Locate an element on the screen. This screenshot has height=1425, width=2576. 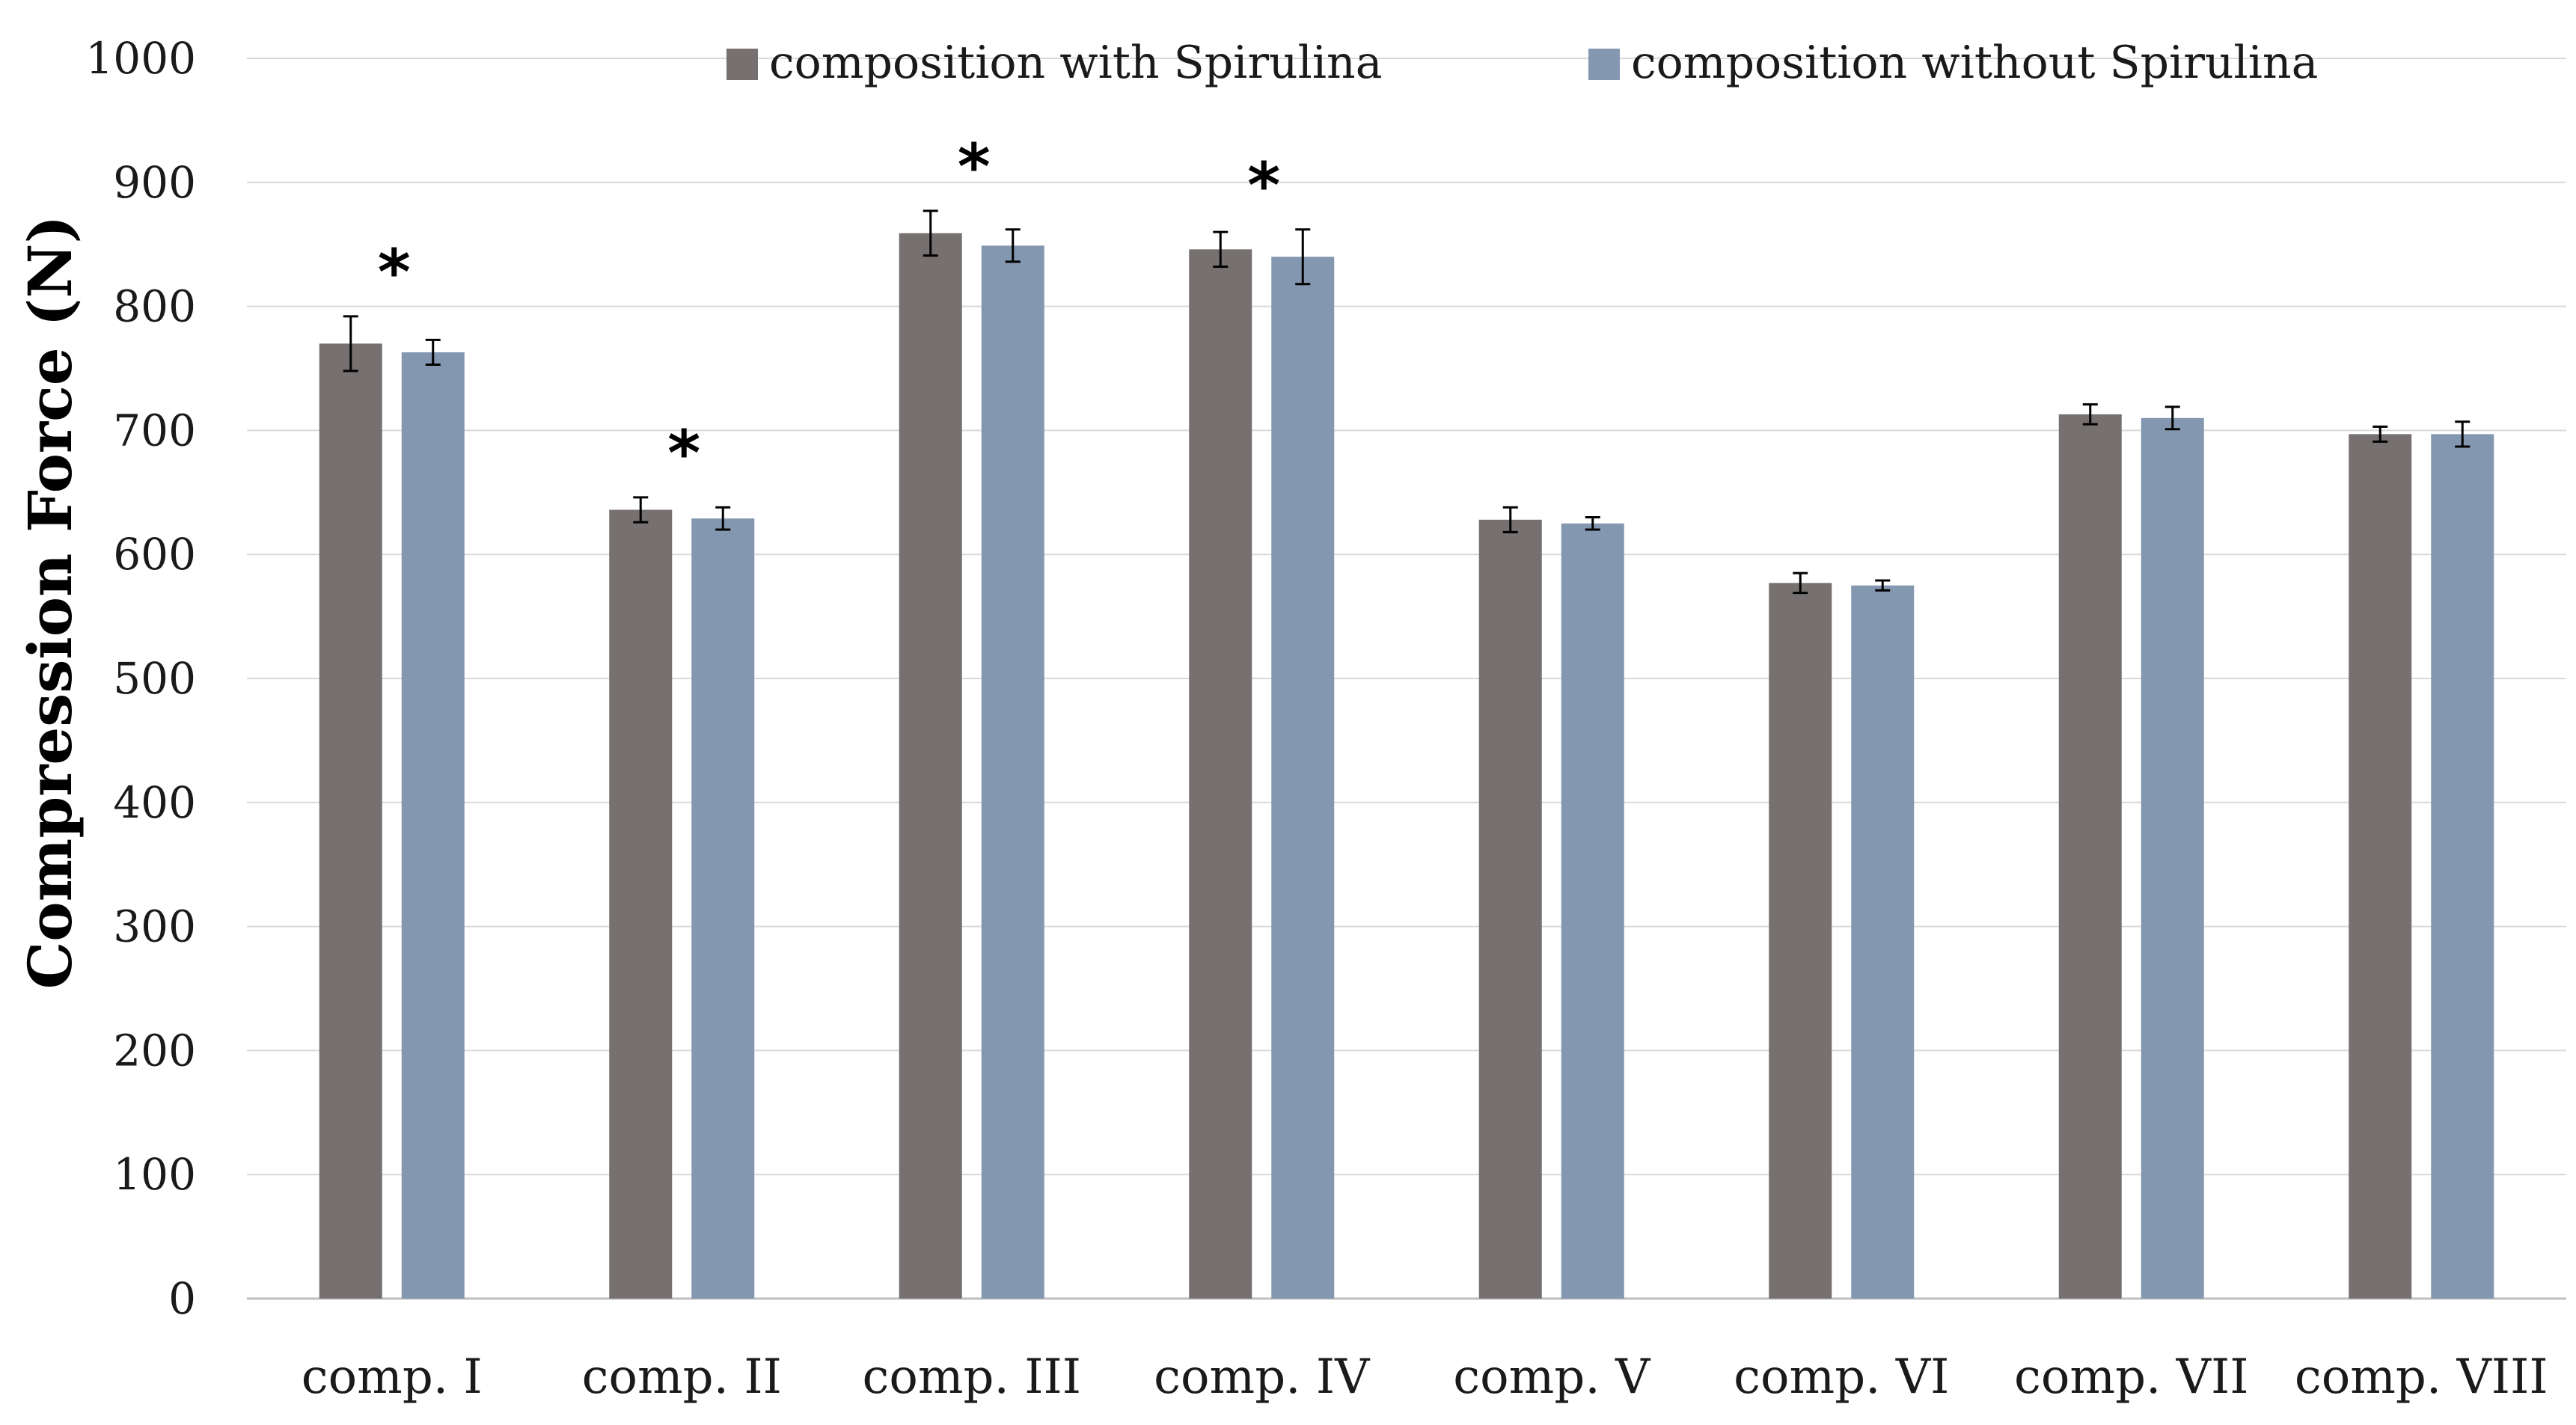
x-category-label: comp. VI is located at coordinates (1842, 1377).